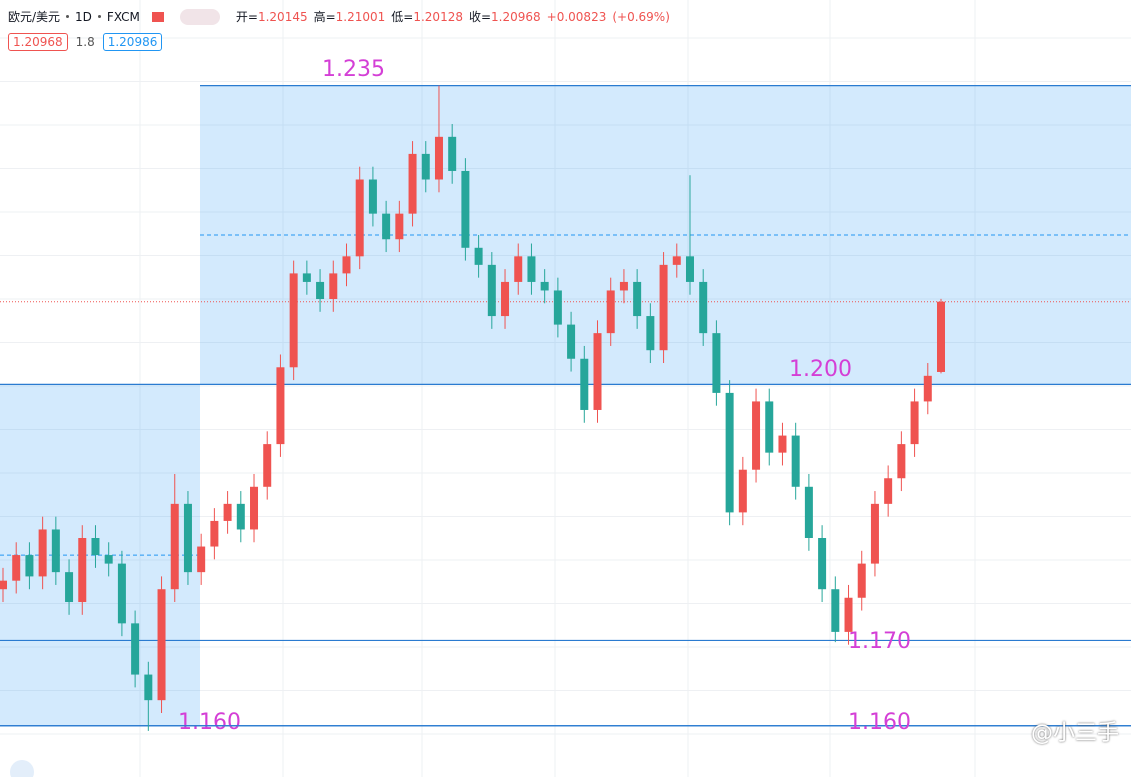 The width and height of the screenshot is (1131, 777). I want to click on low-label: 低=, so click(402, 17).